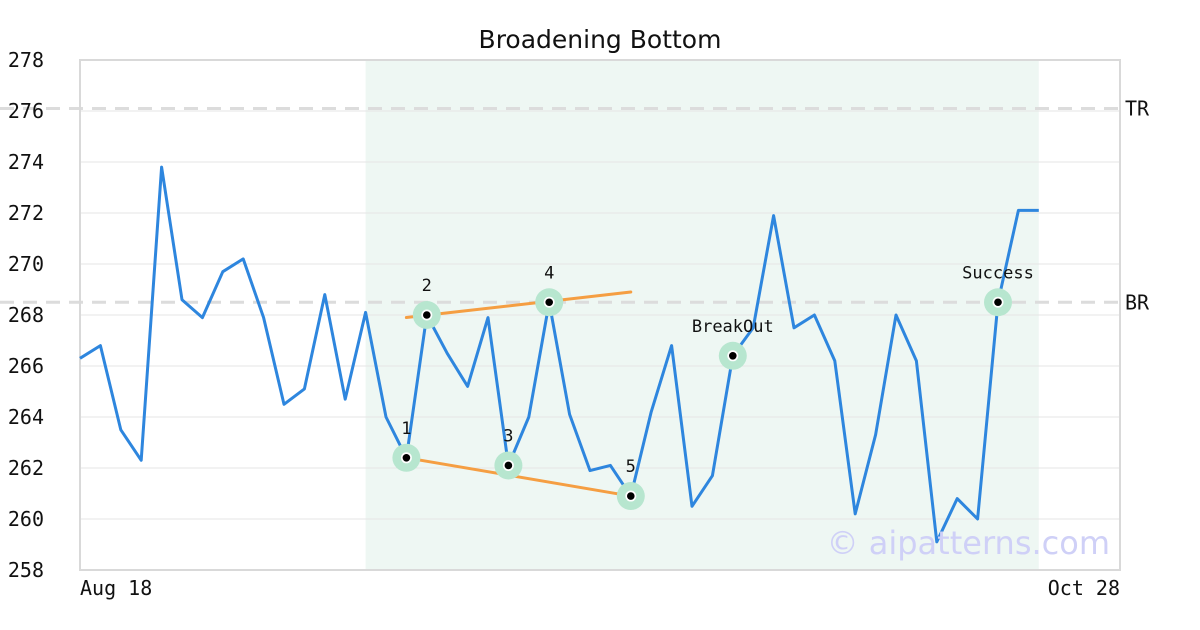  I want to click on marker-label: Success, so click(998, 273).